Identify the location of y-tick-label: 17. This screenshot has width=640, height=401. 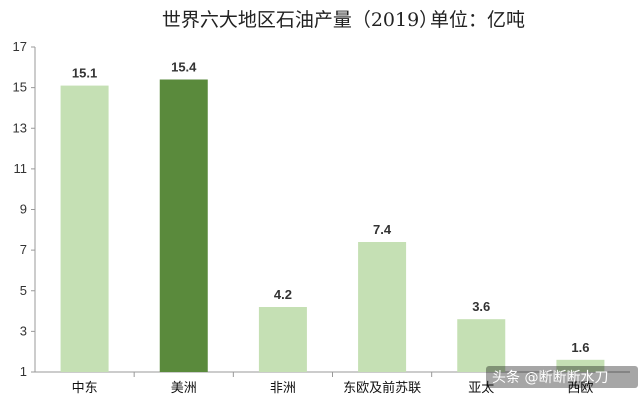
(20, 46).